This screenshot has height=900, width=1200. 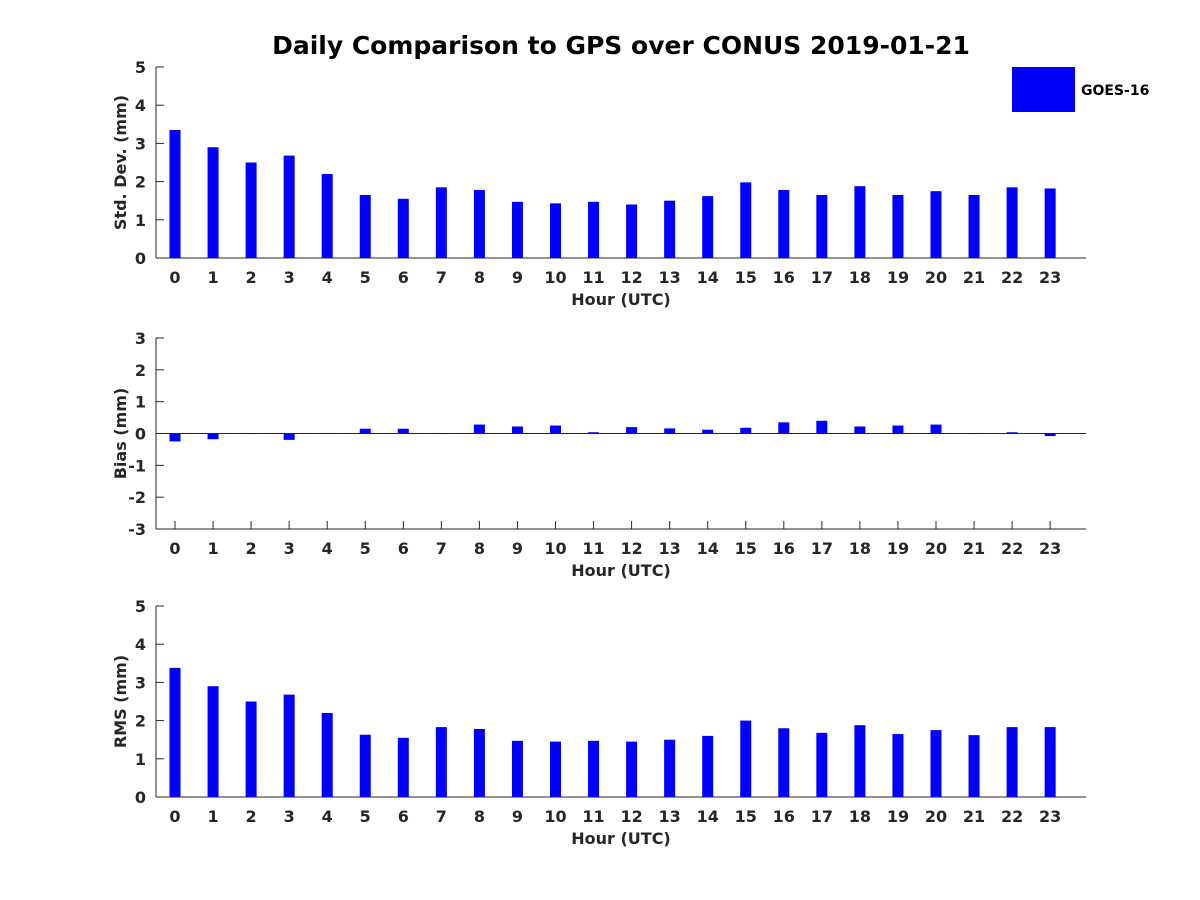 I want to click on x-tick-label: 8, so click(x=479, y=277).